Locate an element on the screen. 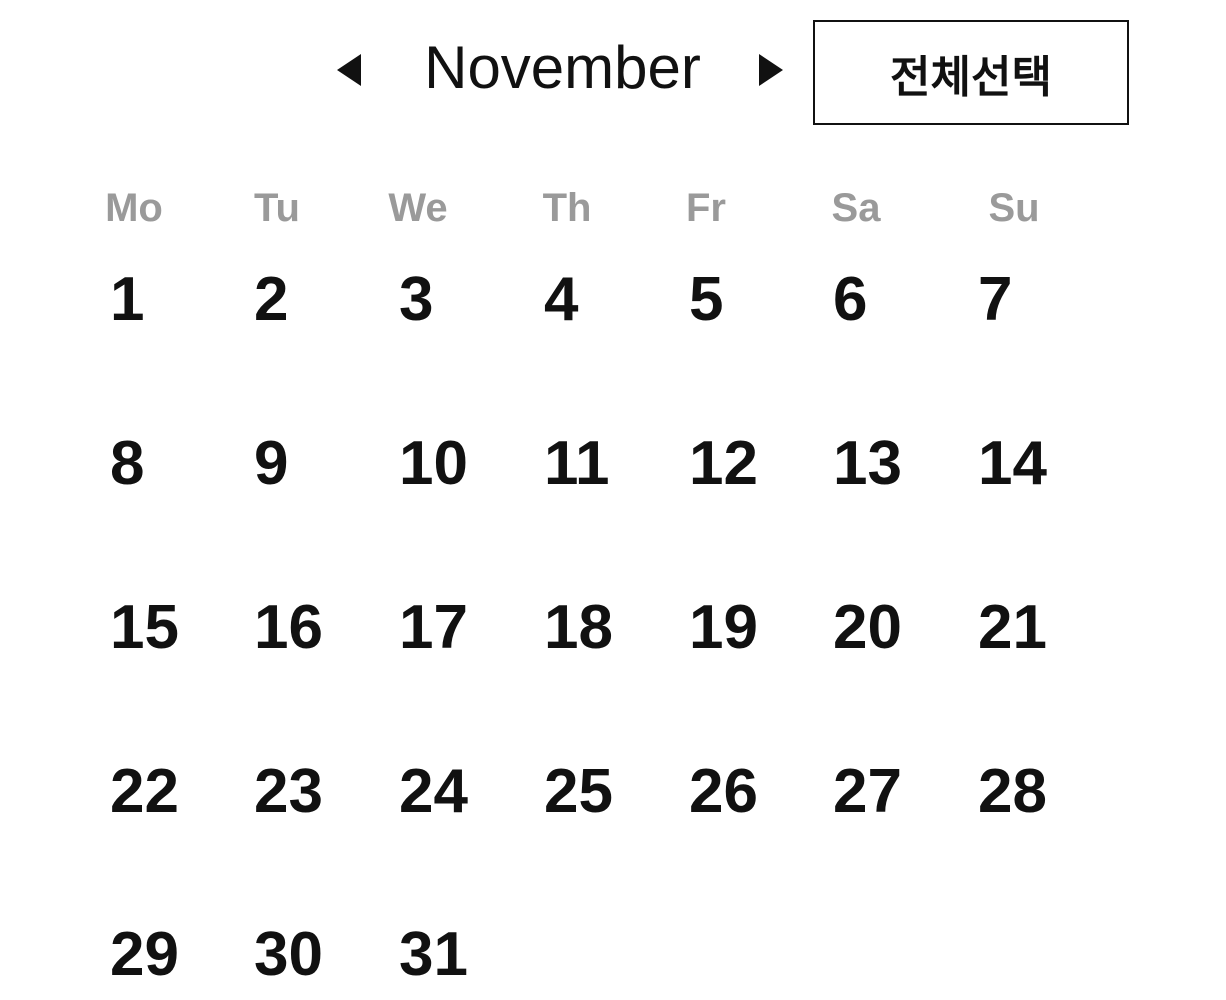  calendar-day: 13 is located at coordinates (867, 463).